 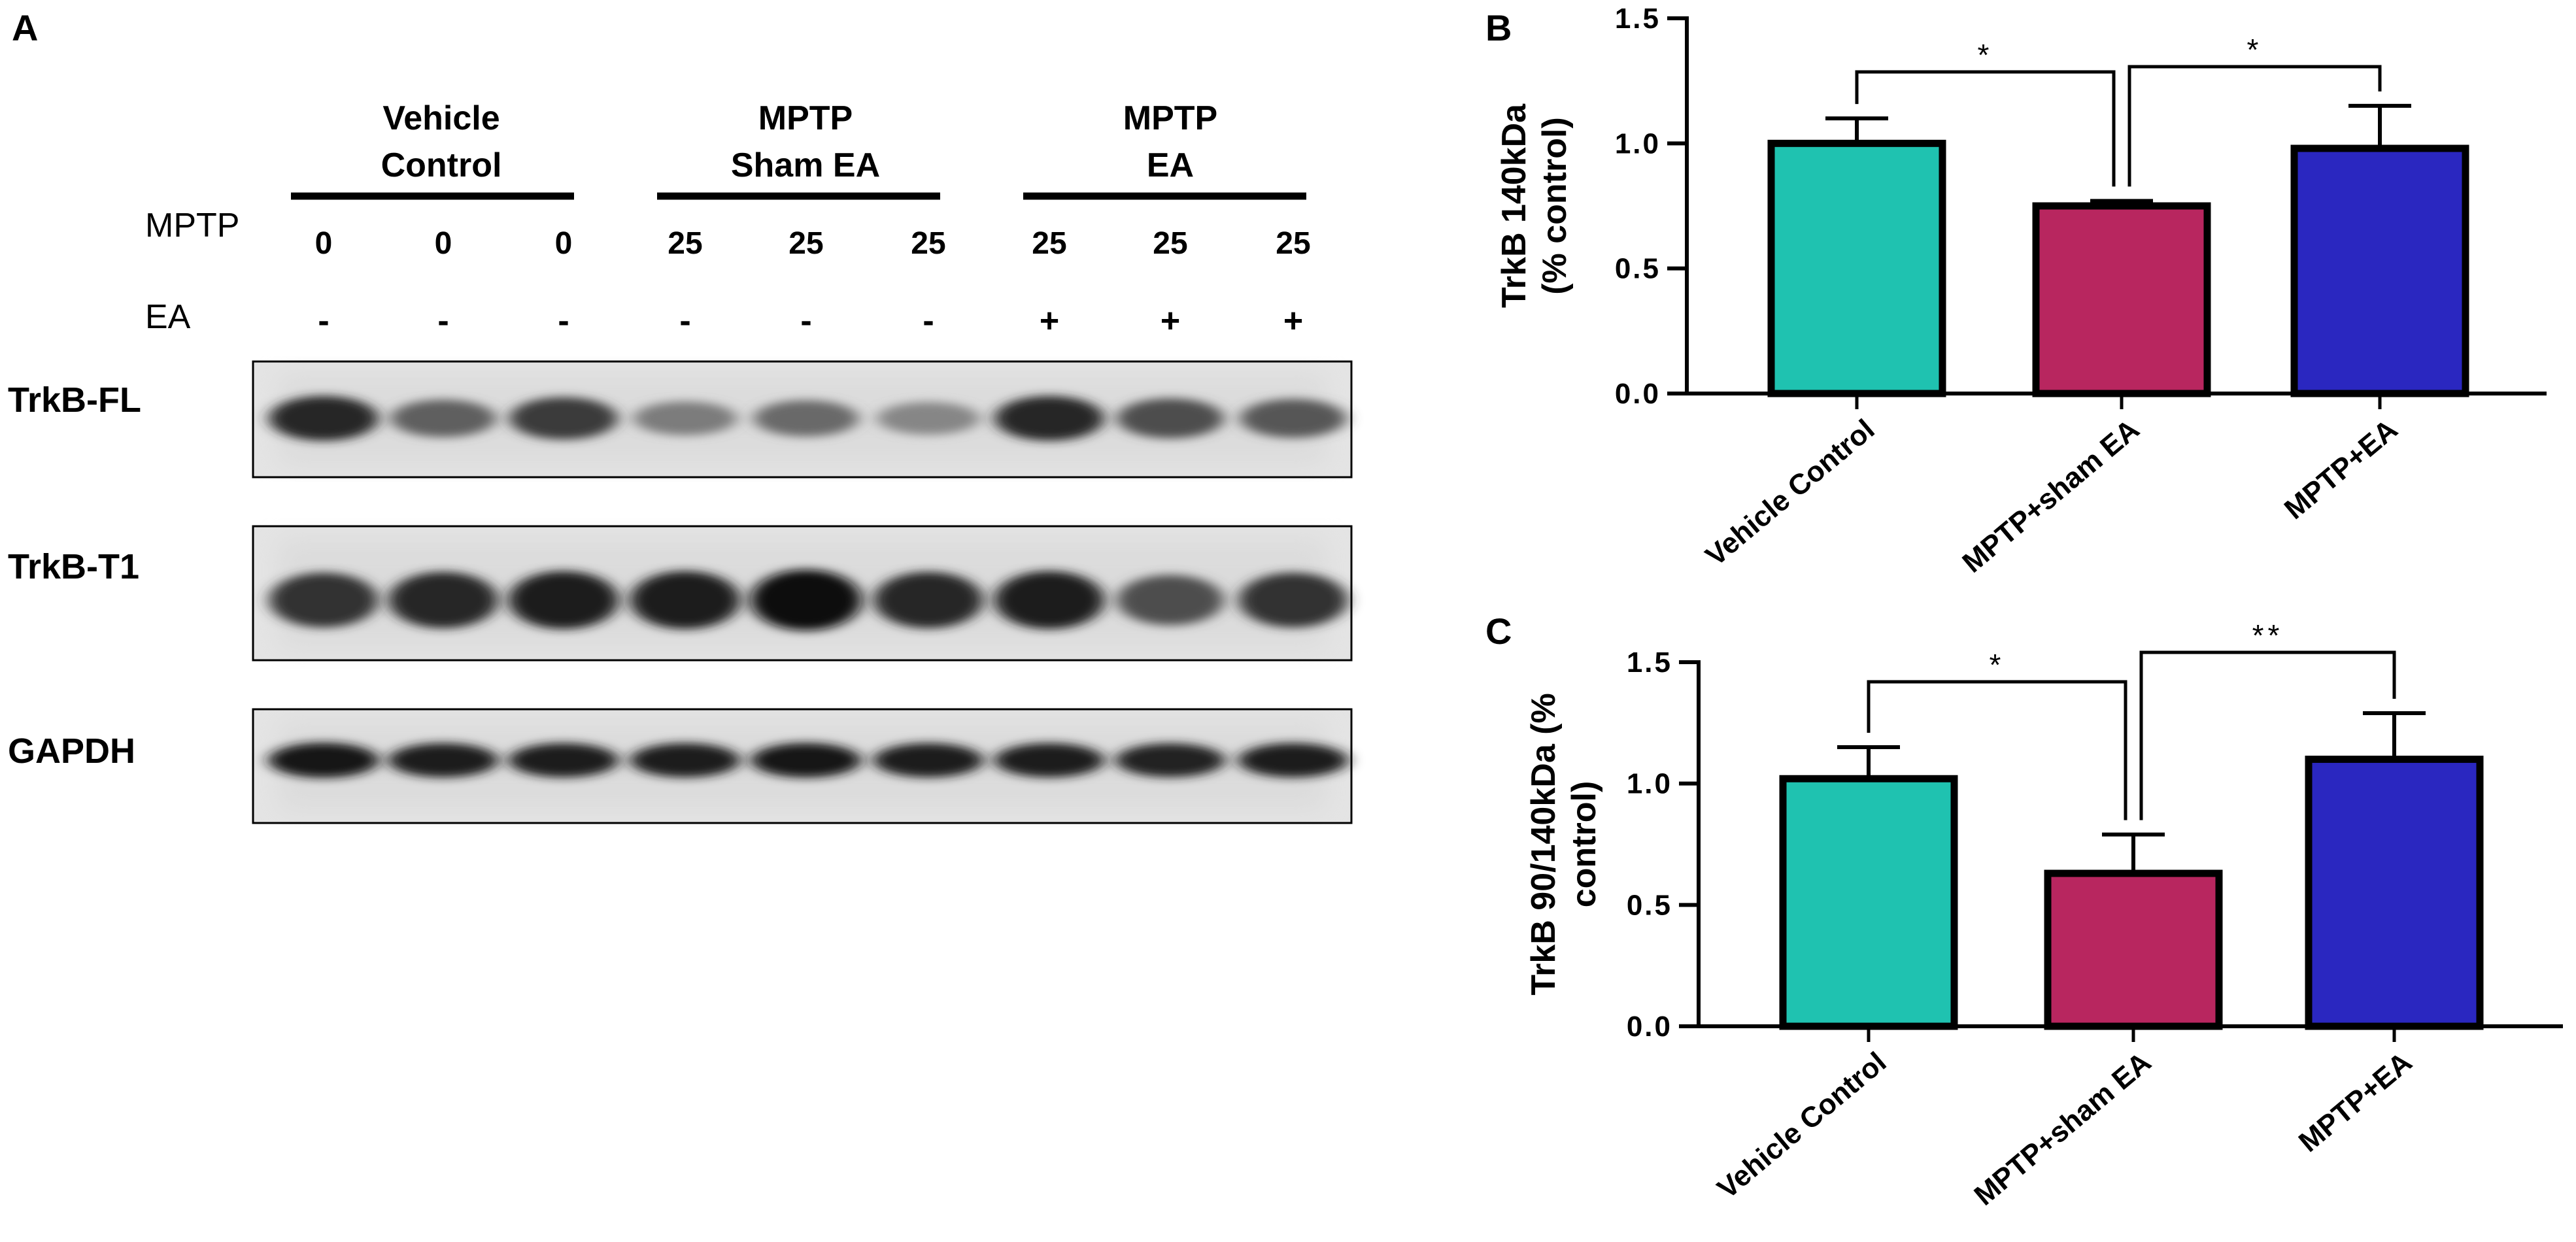 I want to click on group-label-line2: Control, so click(x=441, y=165).